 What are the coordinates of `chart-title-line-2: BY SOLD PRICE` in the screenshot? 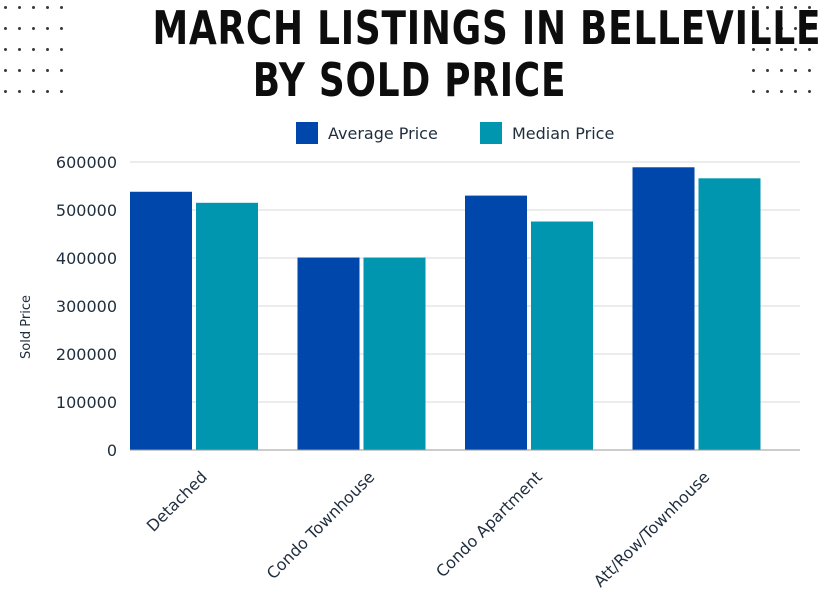 It's located at (409, 80).